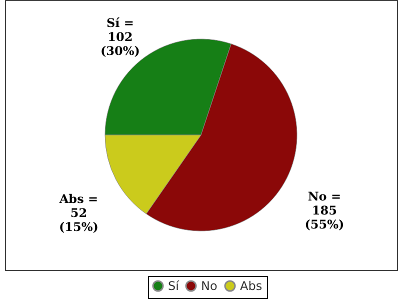 This screenshot has width=400, height=300. I want to click on data-label: No = 185 (55%), so click(324, 211).